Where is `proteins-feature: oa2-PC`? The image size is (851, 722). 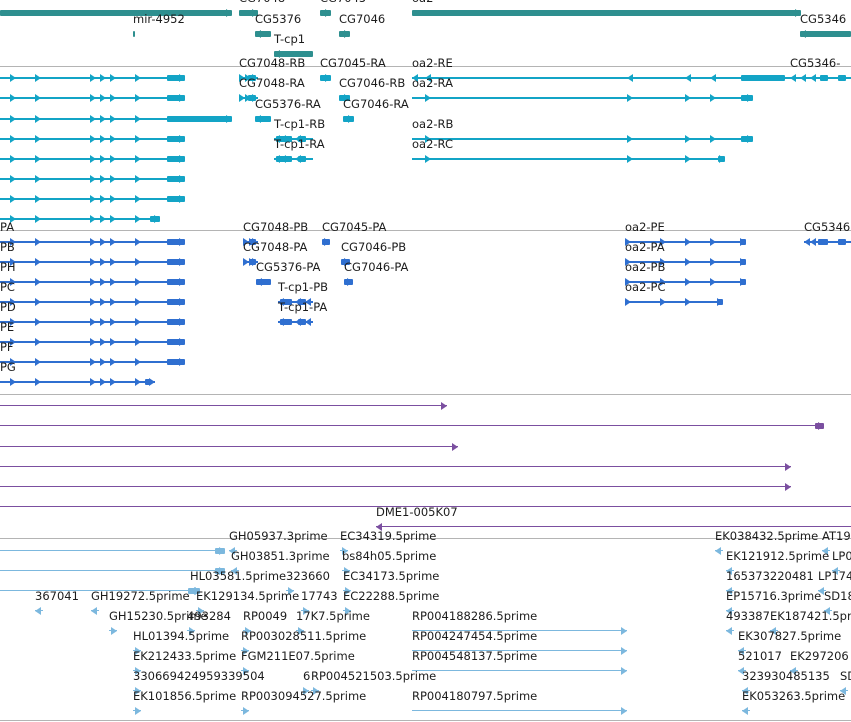 proteins-feature: oa2-PC is located at coordinates (674, 295).